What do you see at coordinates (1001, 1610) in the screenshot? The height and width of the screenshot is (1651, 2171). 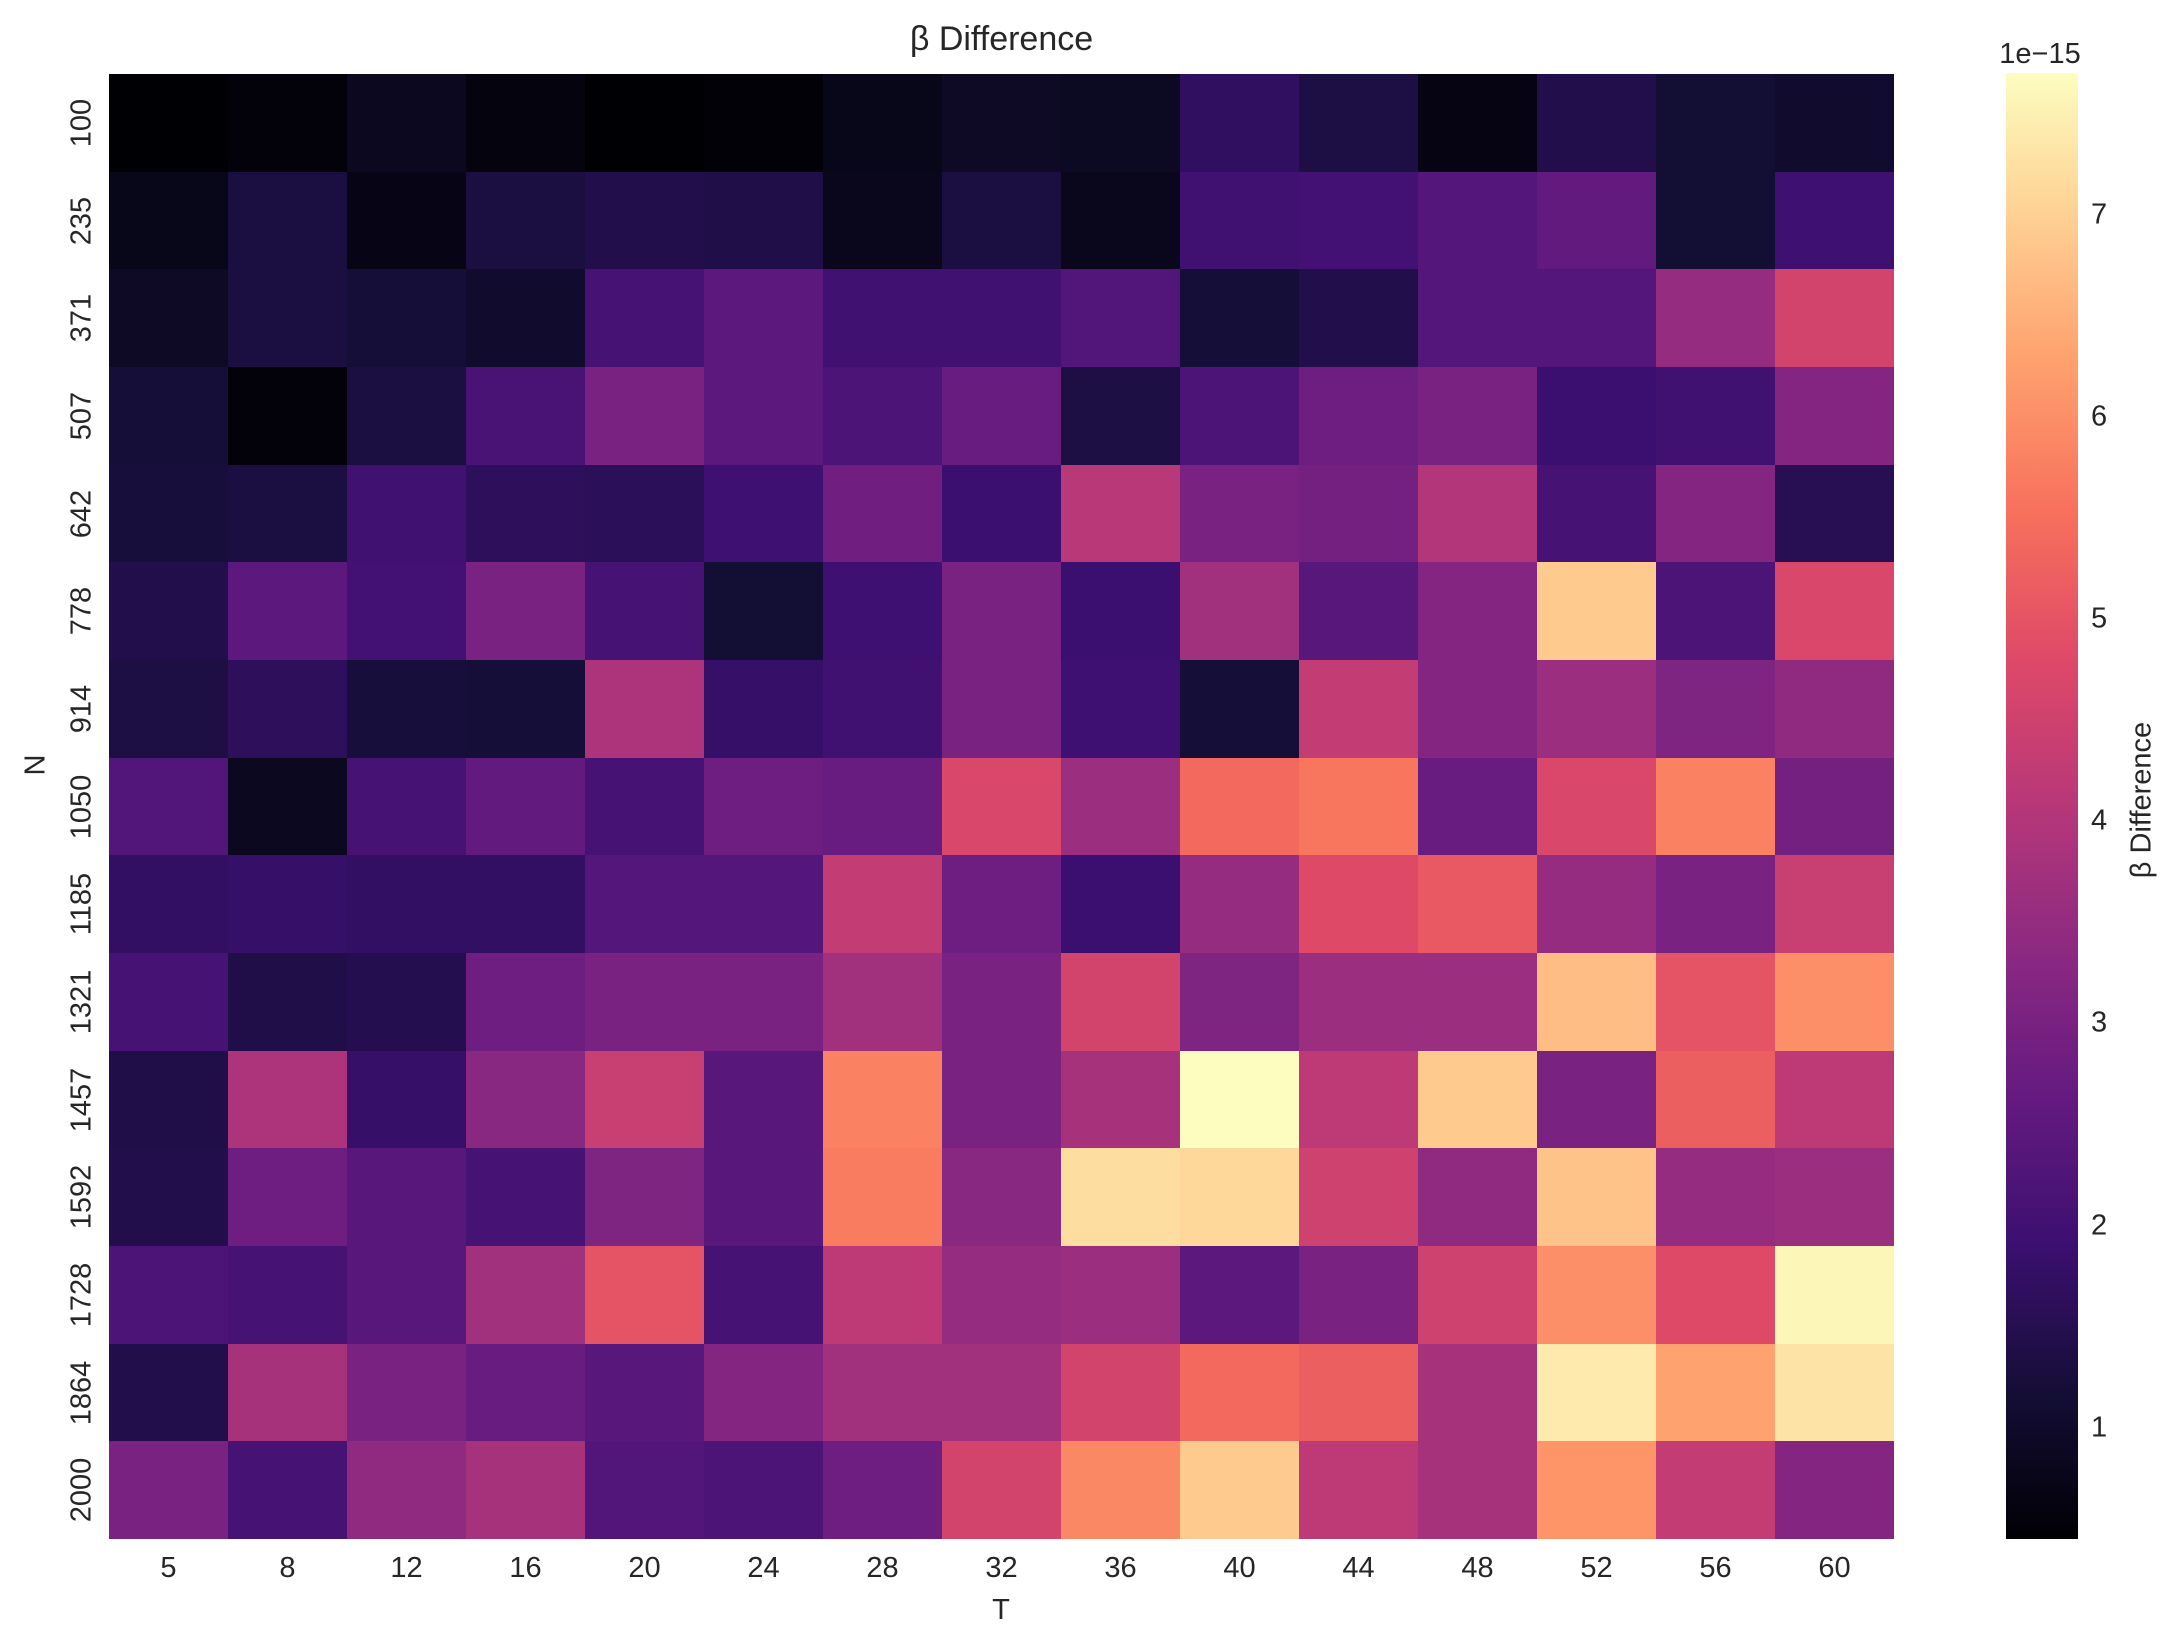 I see `x-axis-label: T` at bounding box center [1001, 1610].